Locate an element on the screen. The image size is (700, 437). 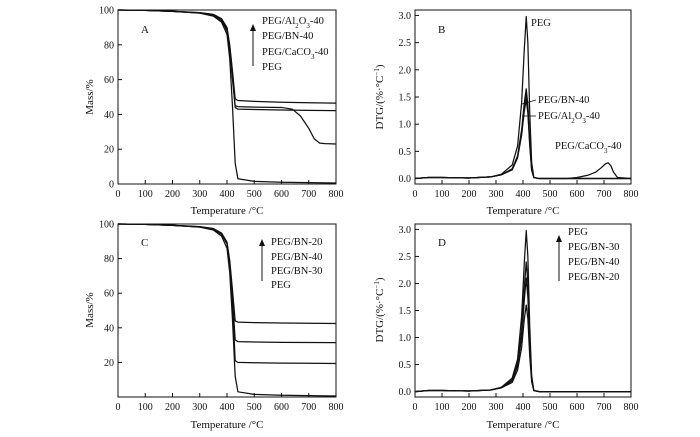
panel-c-ytick-label: 20 is located at coordinates (109, 363).